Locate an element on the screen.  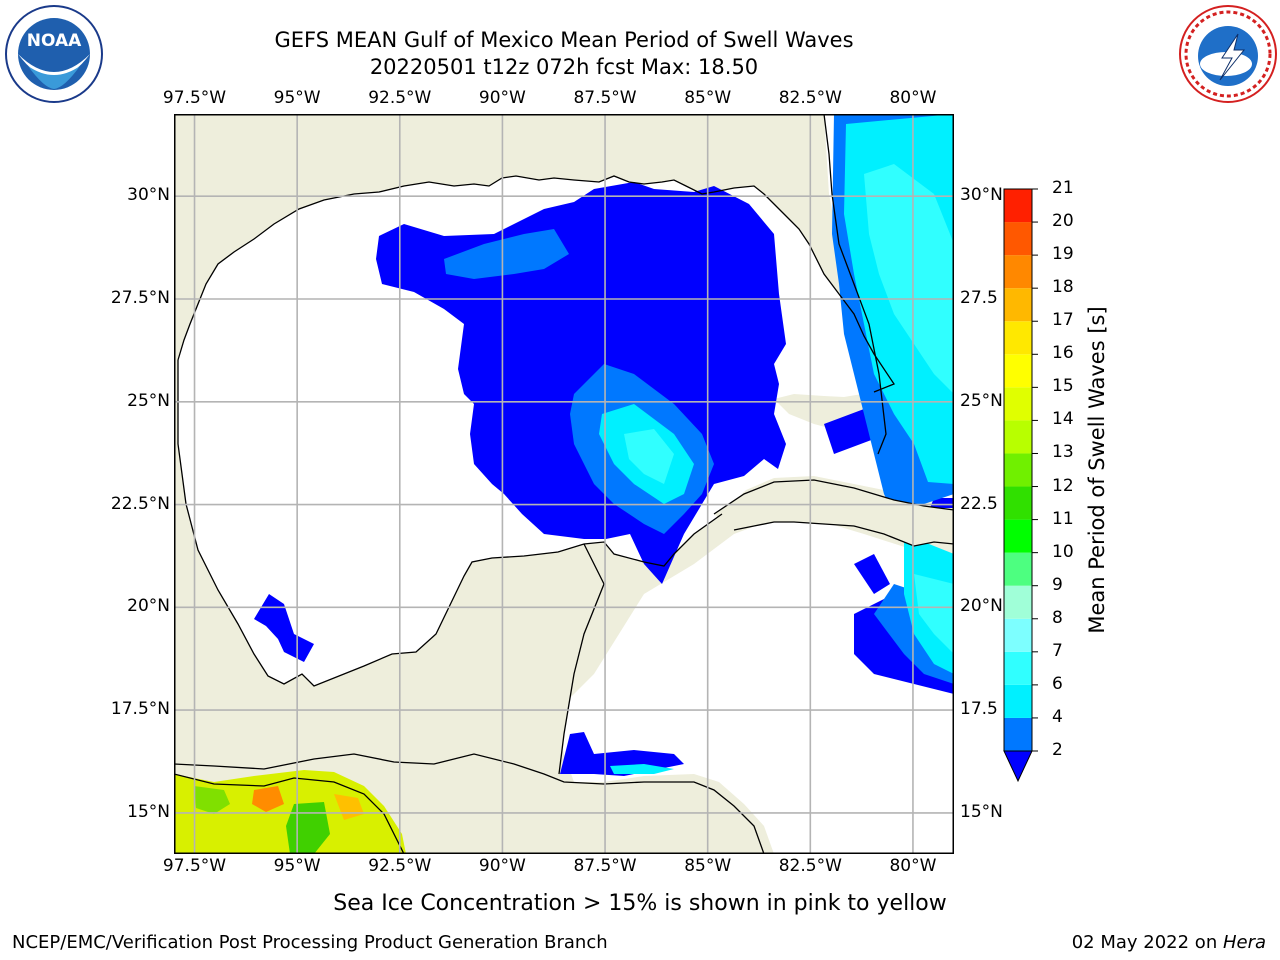
noaa-logo: NOAA is located at coordinates (54, 54).